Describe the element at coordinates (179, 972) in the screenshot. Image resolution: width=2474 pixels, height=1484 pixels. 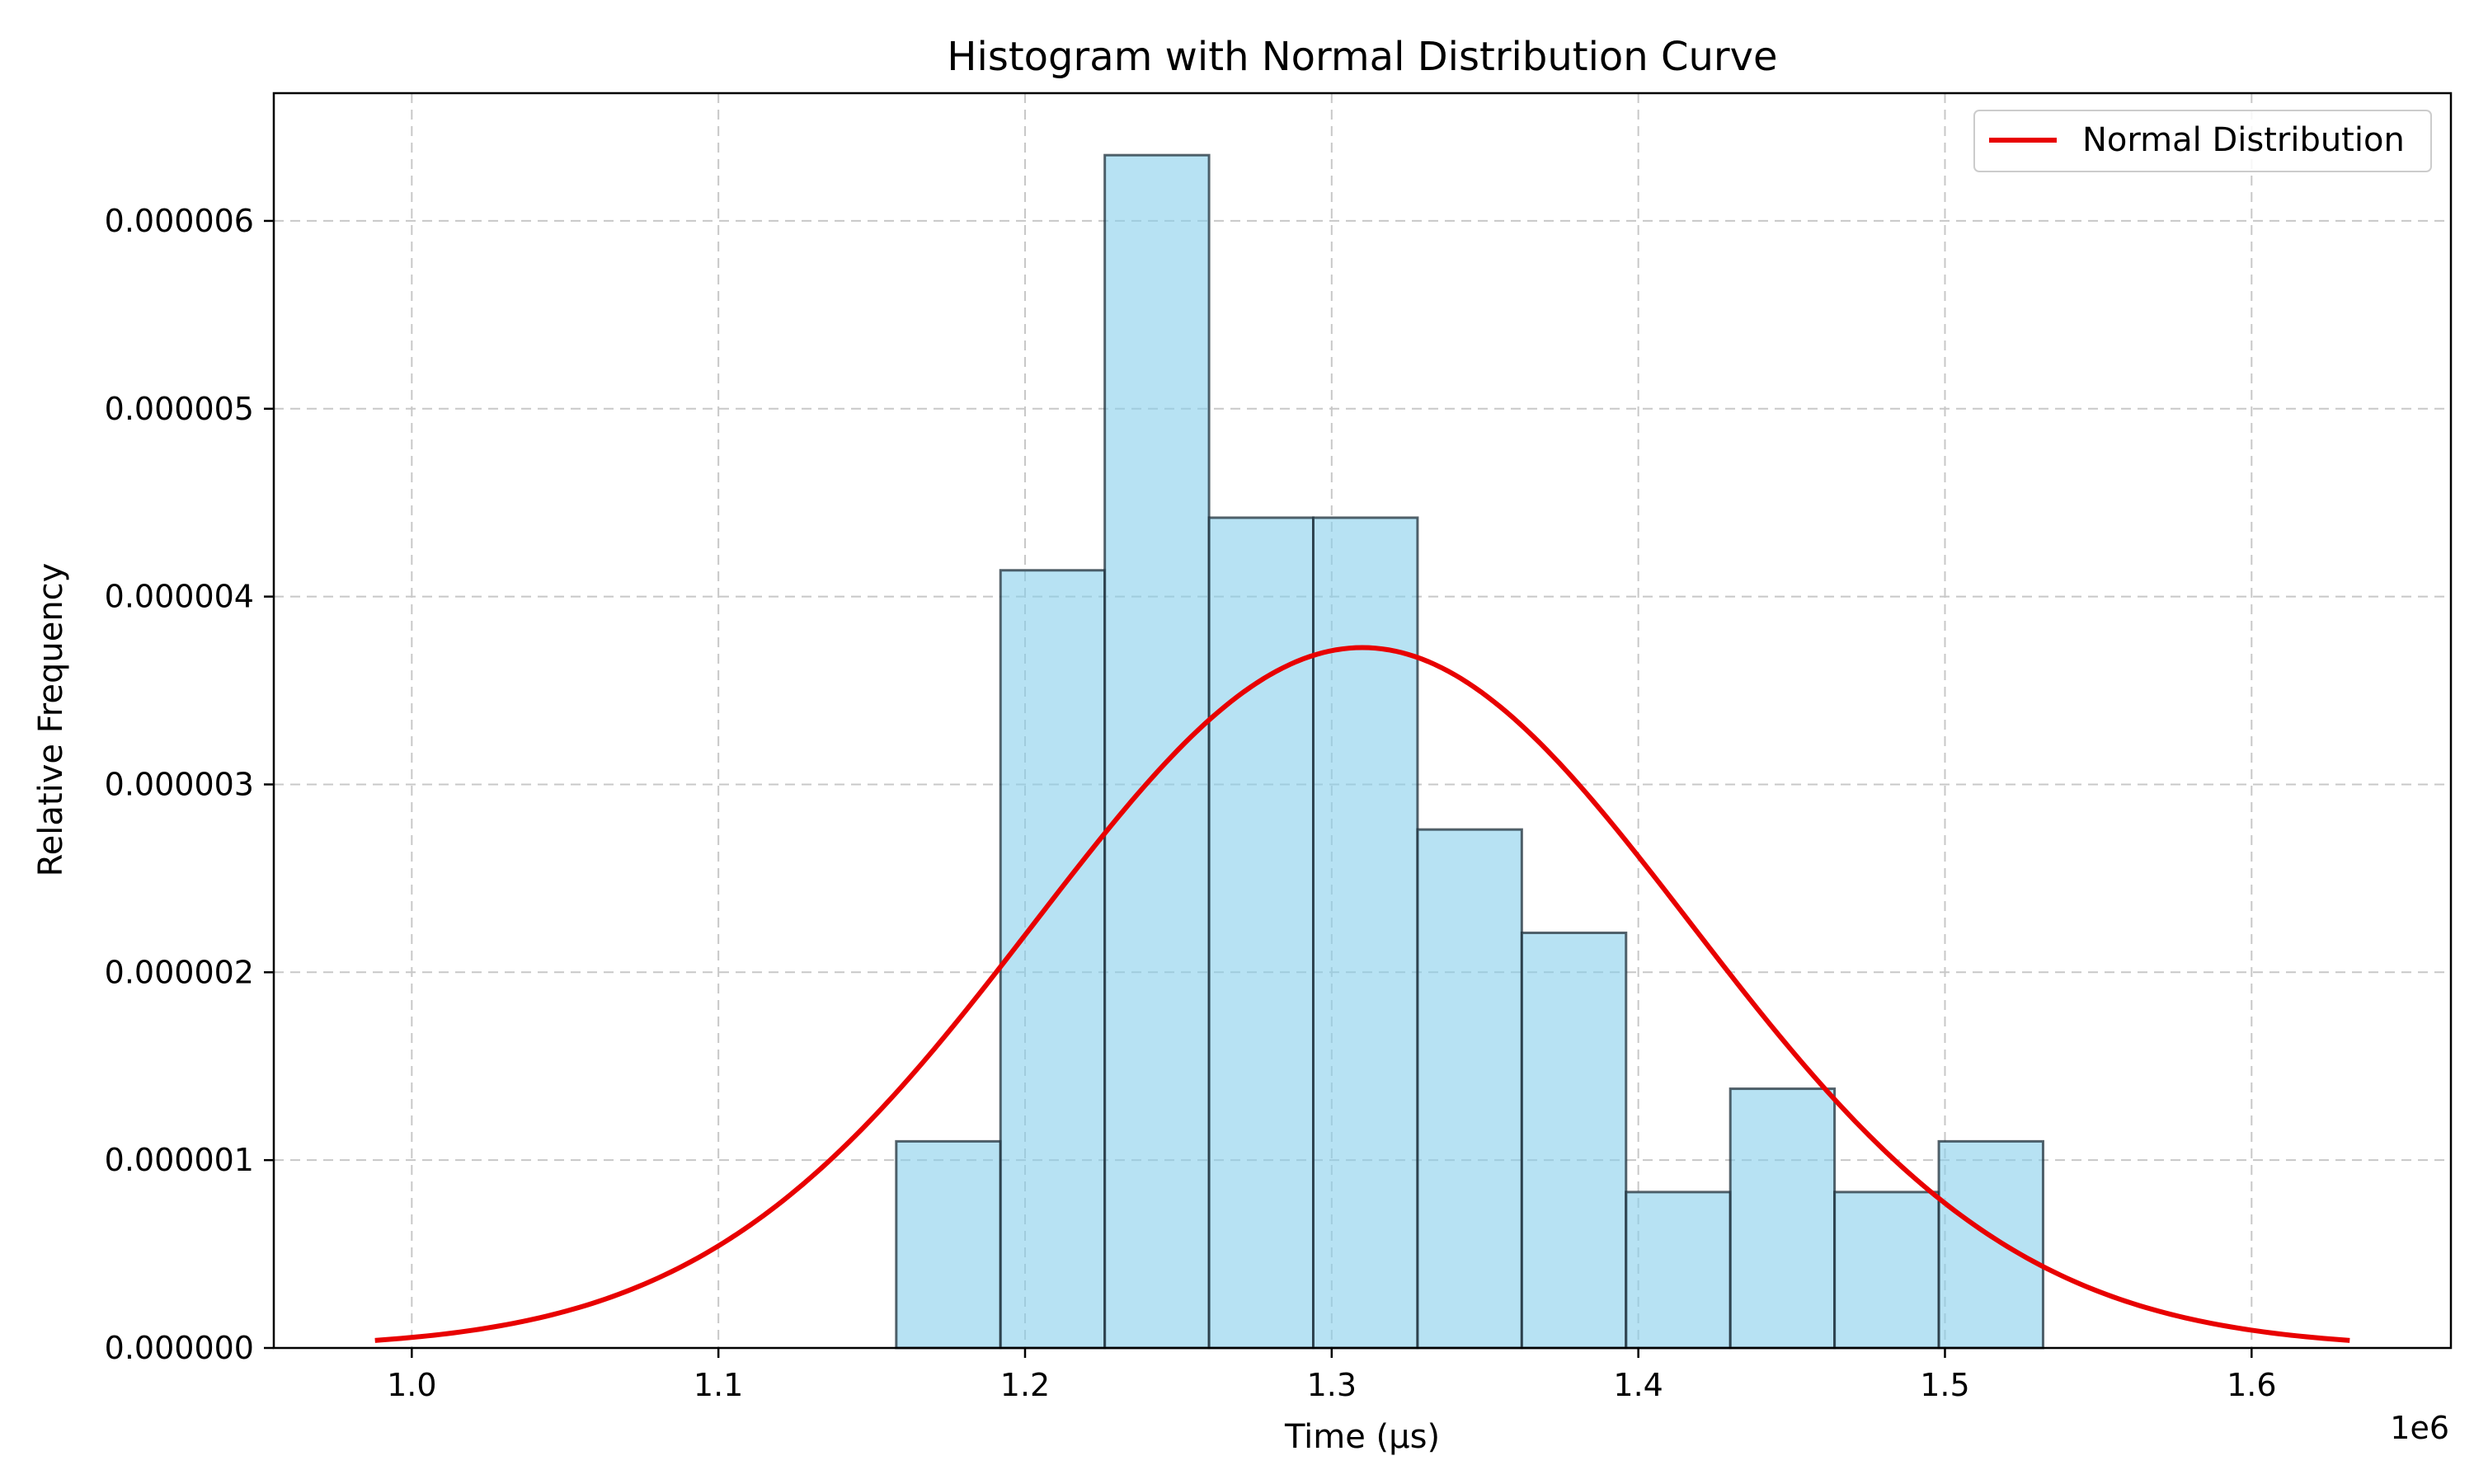
I see `y-tick-label: 0.000002` at that location.